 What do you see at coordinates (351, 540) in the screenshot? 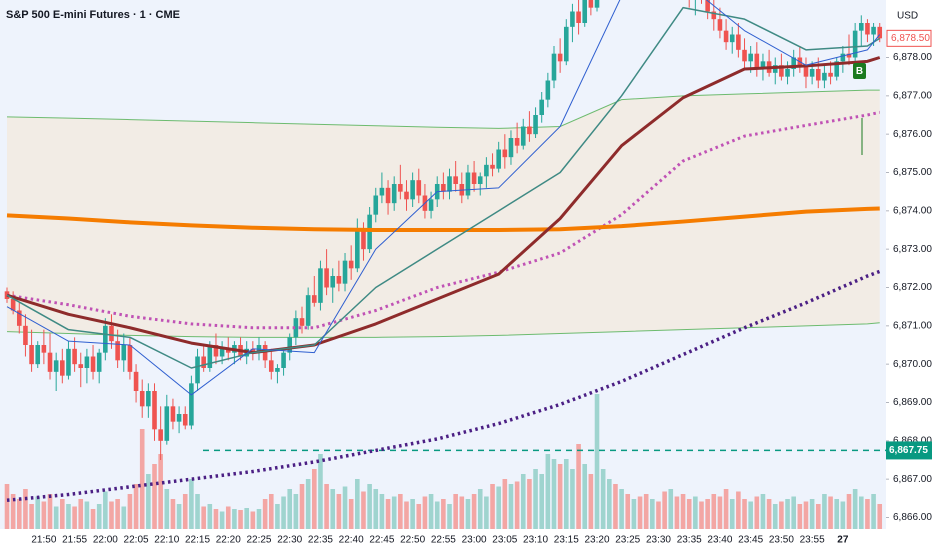
I see `x-tick-label: 22:40` at bounding box center [351, 540].